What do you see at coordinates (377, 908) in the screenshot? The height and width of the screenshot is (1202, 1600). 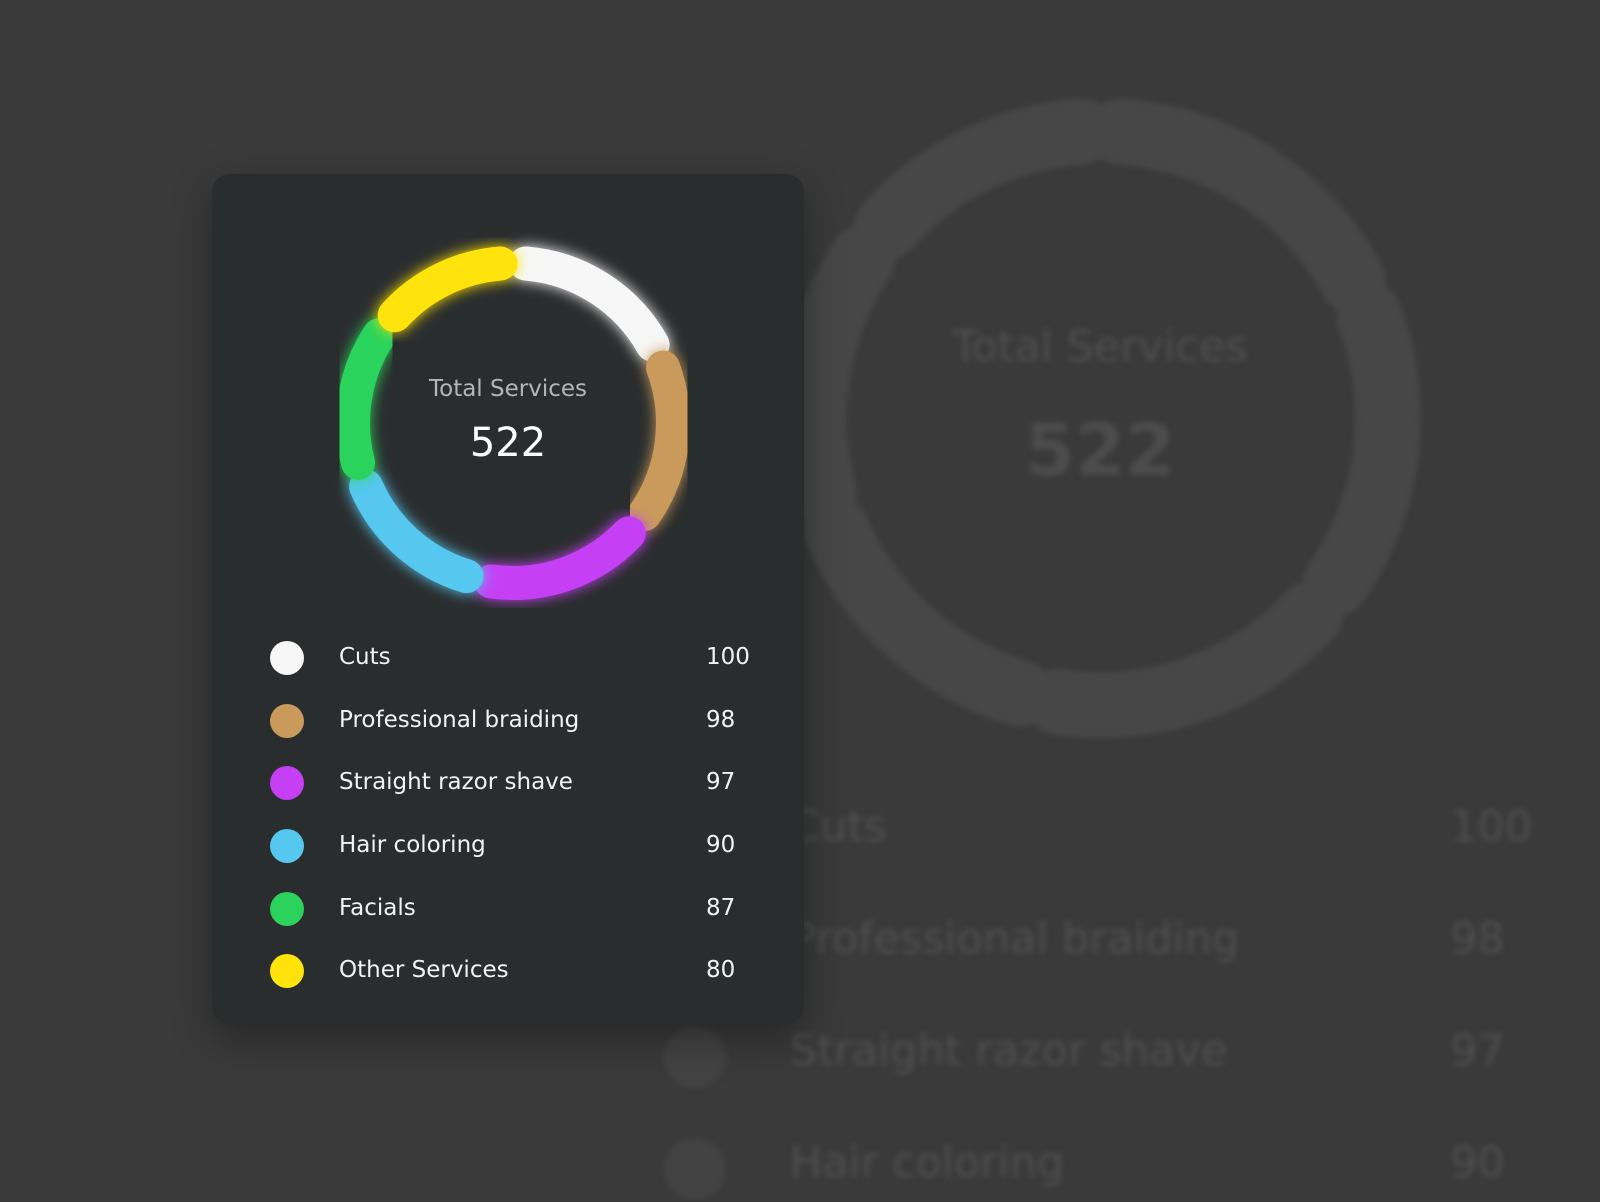 I see `legend-label: Facials` at bounding box center [377, 908].